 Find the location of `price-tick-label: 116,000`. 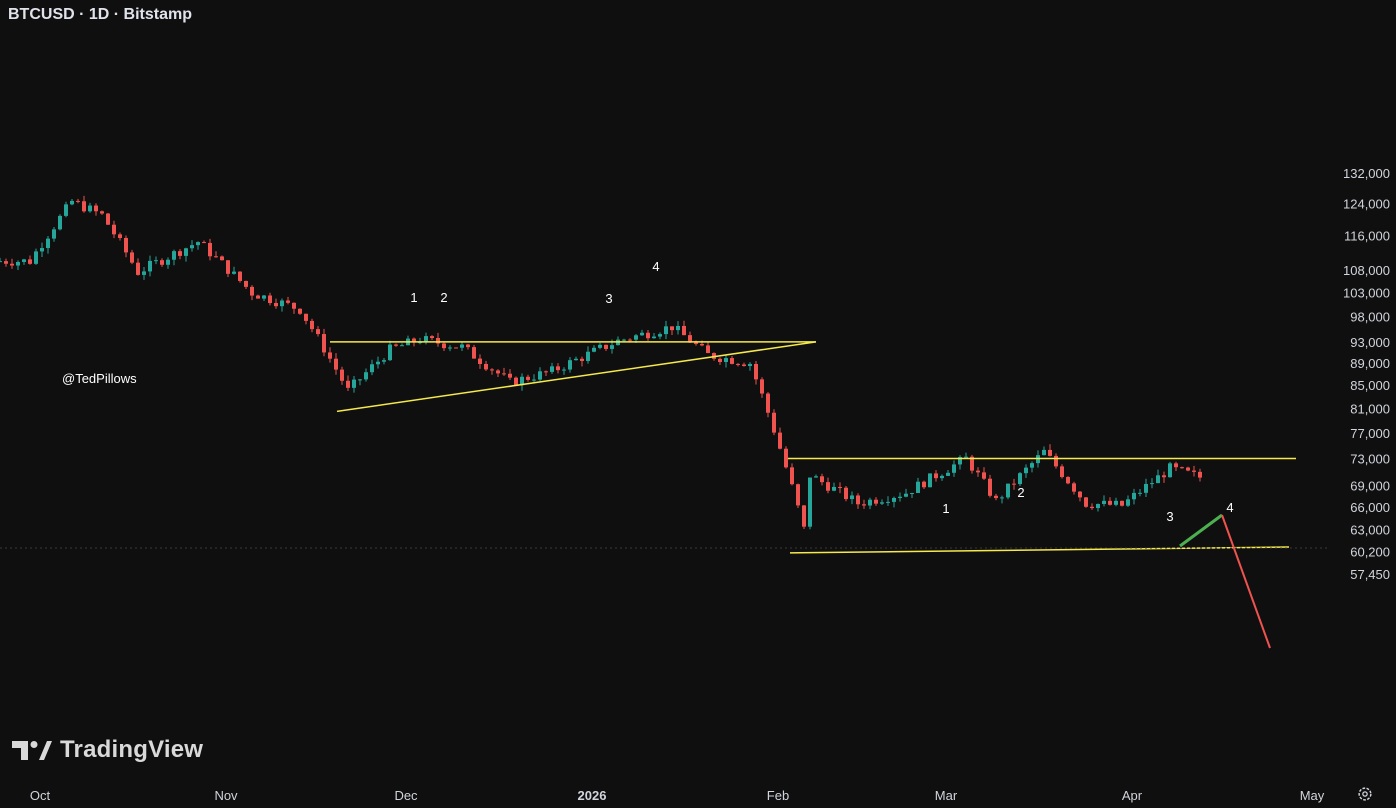

price-tick-label: 116,000 is located at coordinates (1367, 235).